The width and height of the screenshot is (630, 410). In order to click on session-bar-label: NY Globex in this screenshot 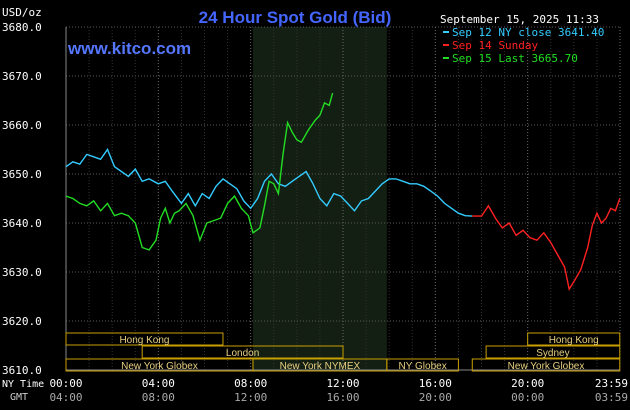, I will do `click(423, 366)`.